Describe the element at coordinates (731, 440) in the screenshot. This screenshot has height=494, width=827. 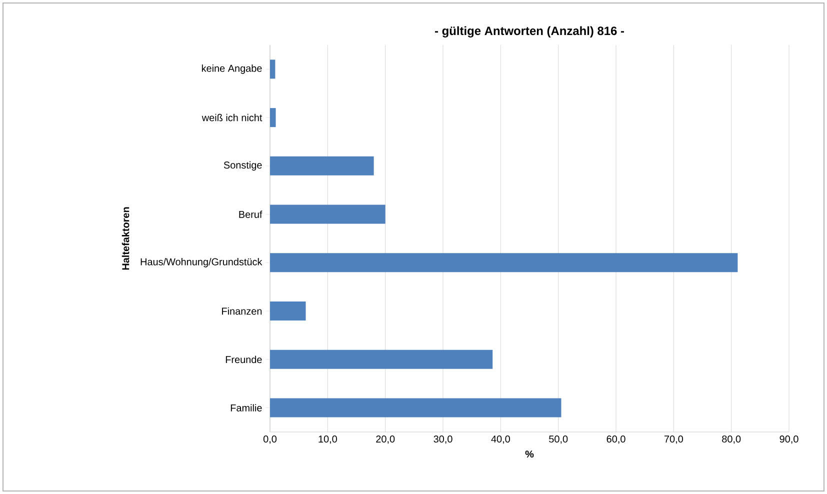
I see `x-tick-label: 80,0` at that location.